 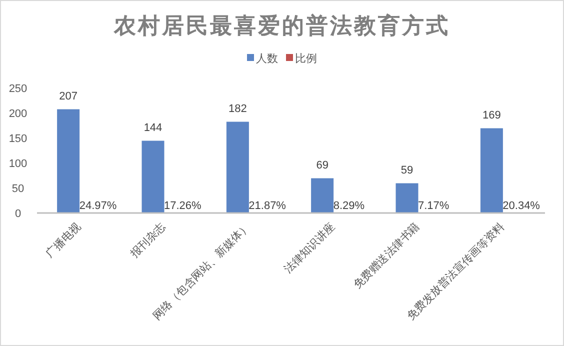 I want to click on legend-label: 比例, so click(x=306, y=58).